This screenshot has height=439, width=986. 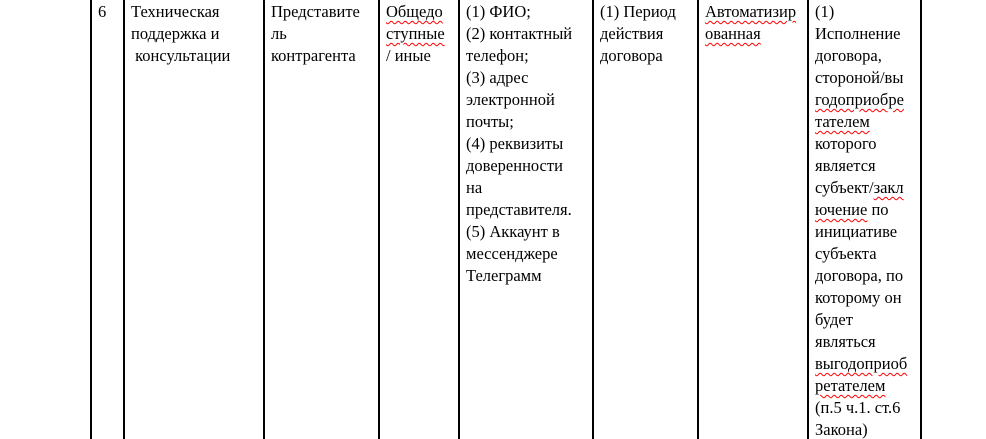 What do you see at coordinates (106, 219) in the screenshot?
I see `cell-row-number: 6` at bounding box center [106, 219].